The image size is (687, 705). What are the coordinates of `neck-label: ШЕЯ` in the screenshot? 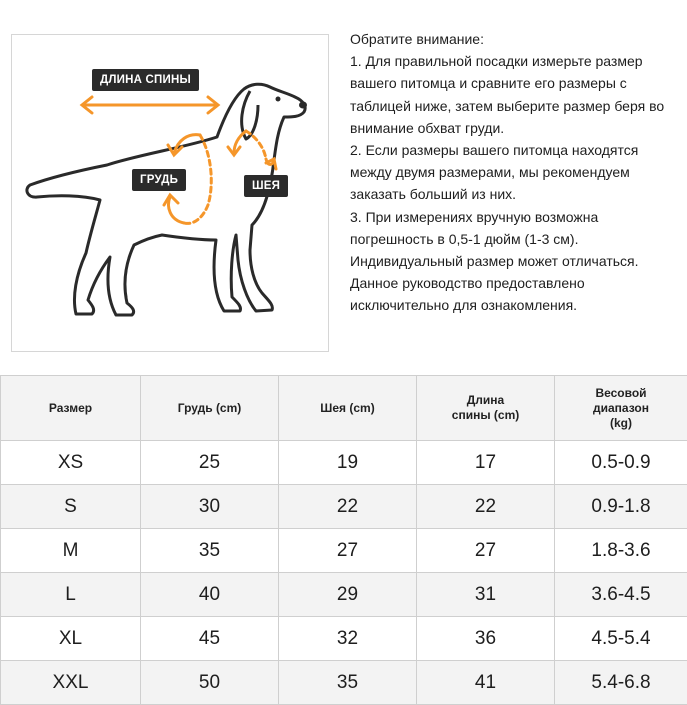 It's located at (266, 186).